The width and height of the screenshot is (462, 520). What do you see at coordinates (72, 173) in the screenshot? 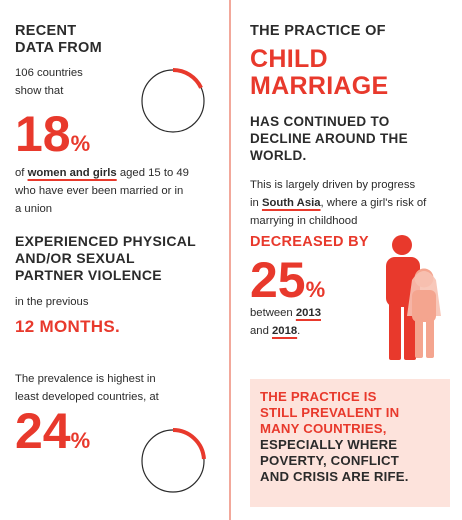
I see `women-and-girls-highlight: women and girls` at bounding box center [72, 173].